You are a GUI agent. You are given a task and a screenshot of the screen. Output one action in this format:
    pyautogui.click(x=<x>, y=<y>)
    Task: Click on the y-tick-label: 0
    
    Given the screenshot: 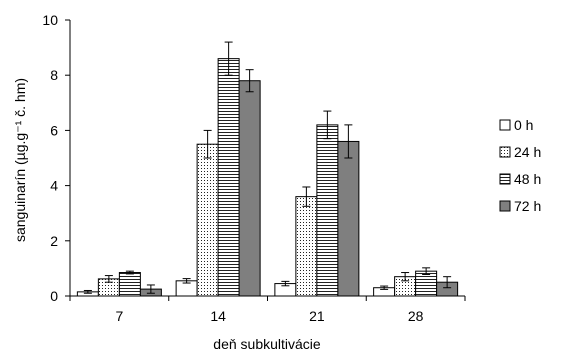 What is the action you would take?
    pyautogui.click(x=54, y=296)
    